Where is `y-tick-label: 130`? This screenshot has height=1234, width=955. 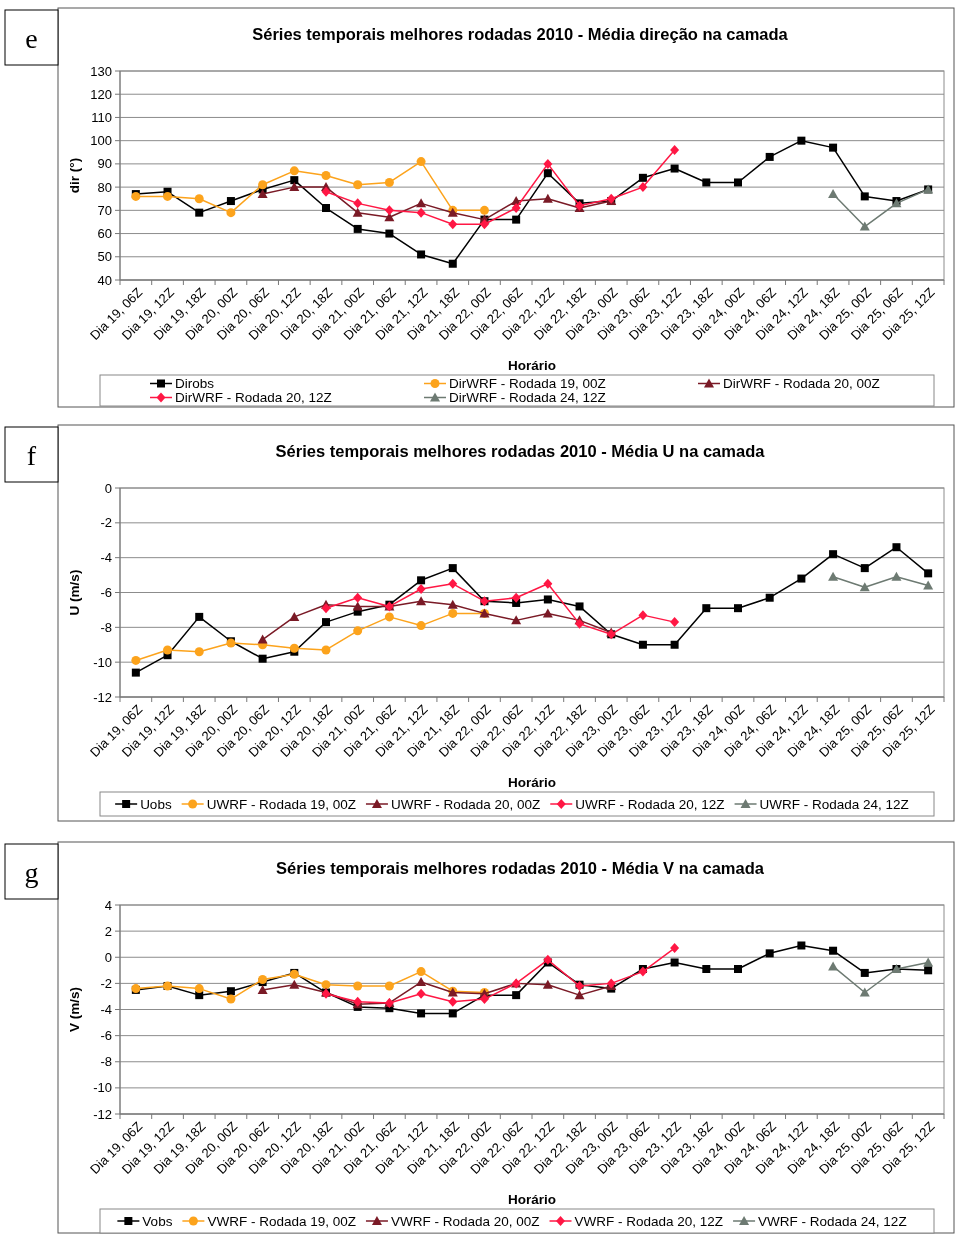 y-tick-label: 130 is located at coordinates (101, 71).